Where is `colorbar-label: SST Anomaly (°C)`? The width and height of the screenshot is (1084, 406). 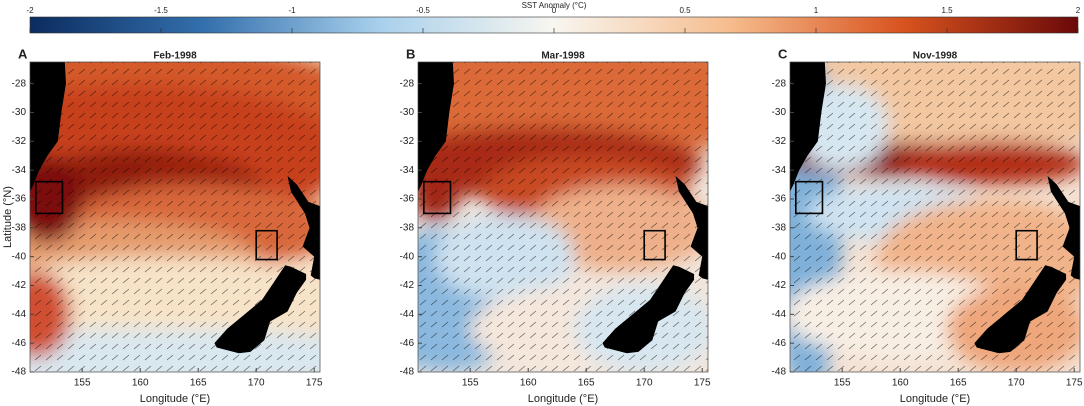
colorbar-label: SST Anomaly (°C) is located at coordinates (554, 5).